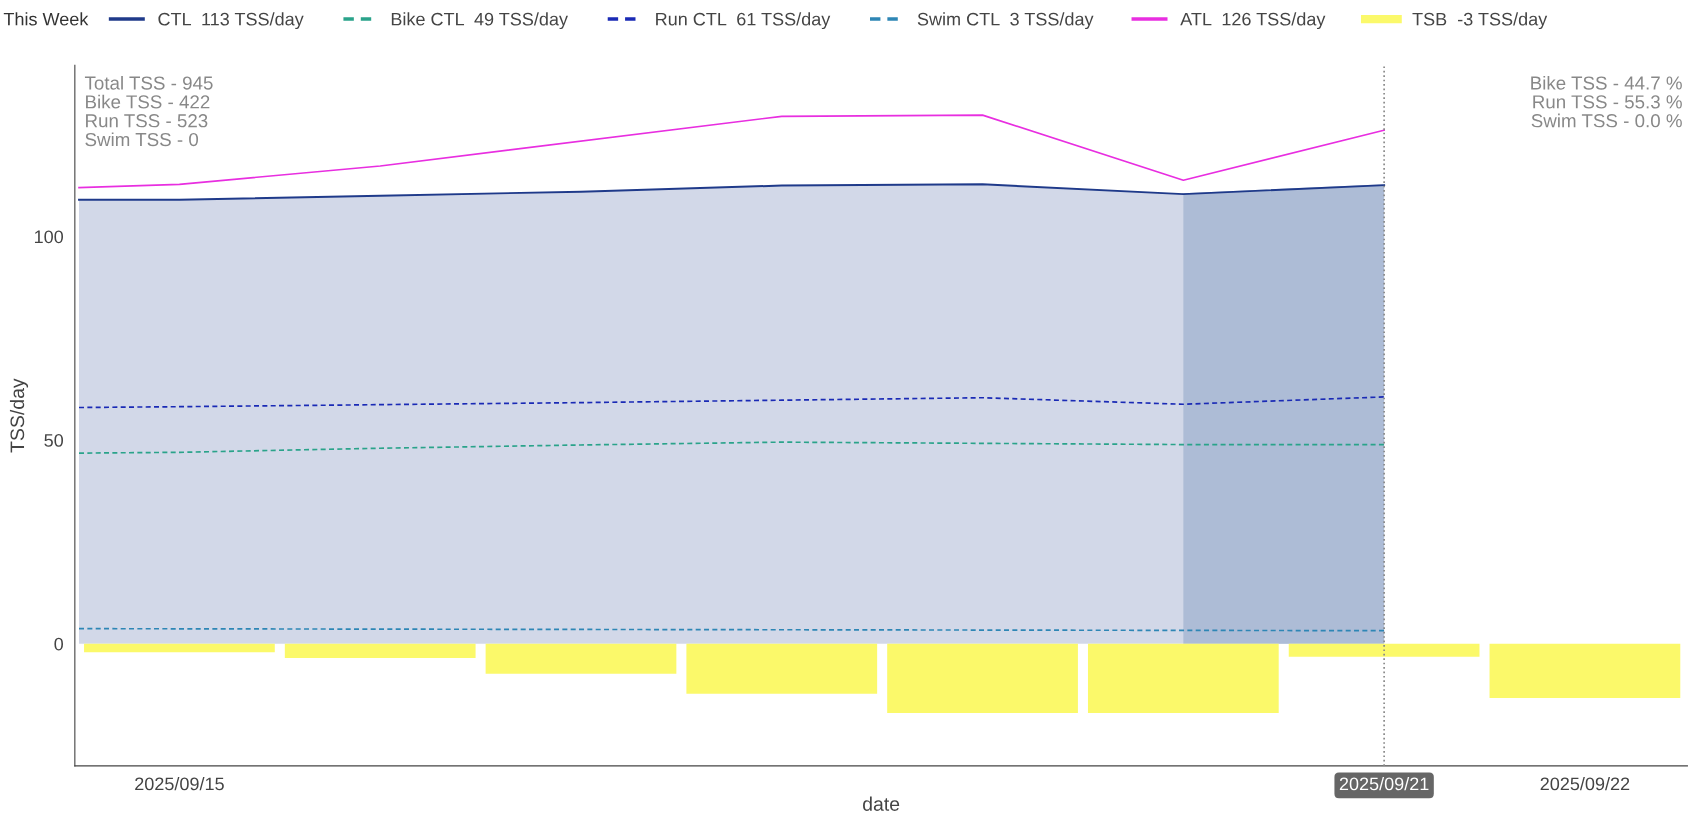  I want to click on annotation: Bike TSS - 44.7 % Run TSS - 55.3 % Swim TSS - 0.0 %, so click(1606, 101).